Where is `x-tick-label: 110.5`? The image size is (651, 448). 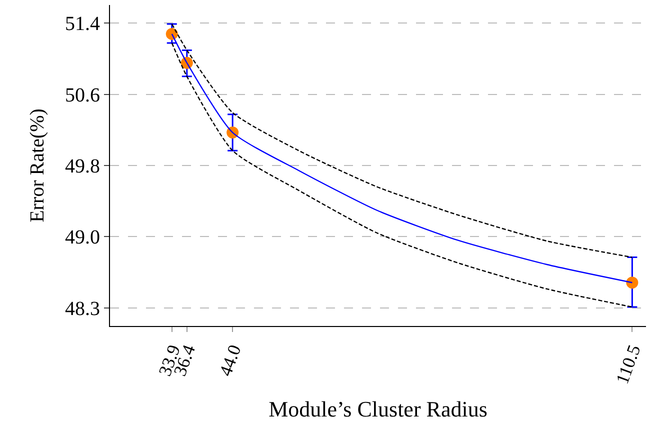
x-tick-label: 110.5 is located at coordinates (628, 364).